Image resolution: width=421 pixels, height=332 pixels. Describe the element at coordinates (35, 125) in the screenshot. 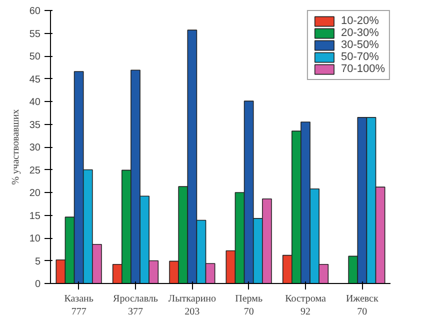

I see `y-tick-label: 35` at that location.